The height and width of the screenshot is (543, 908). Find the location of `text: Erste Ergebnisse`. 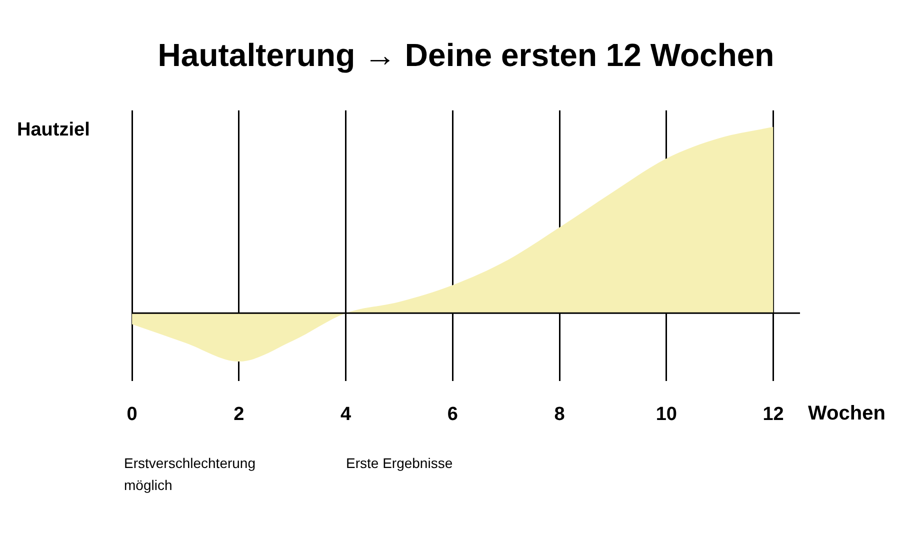

text: Erste Ergebnisse is located at coordinates (399, 463).